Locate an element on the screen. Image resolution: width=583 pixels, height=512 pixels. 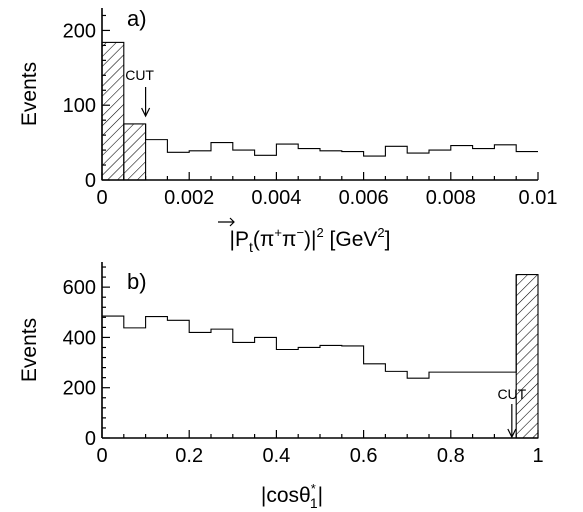
histogram-line is located at coordinates (341, 140).